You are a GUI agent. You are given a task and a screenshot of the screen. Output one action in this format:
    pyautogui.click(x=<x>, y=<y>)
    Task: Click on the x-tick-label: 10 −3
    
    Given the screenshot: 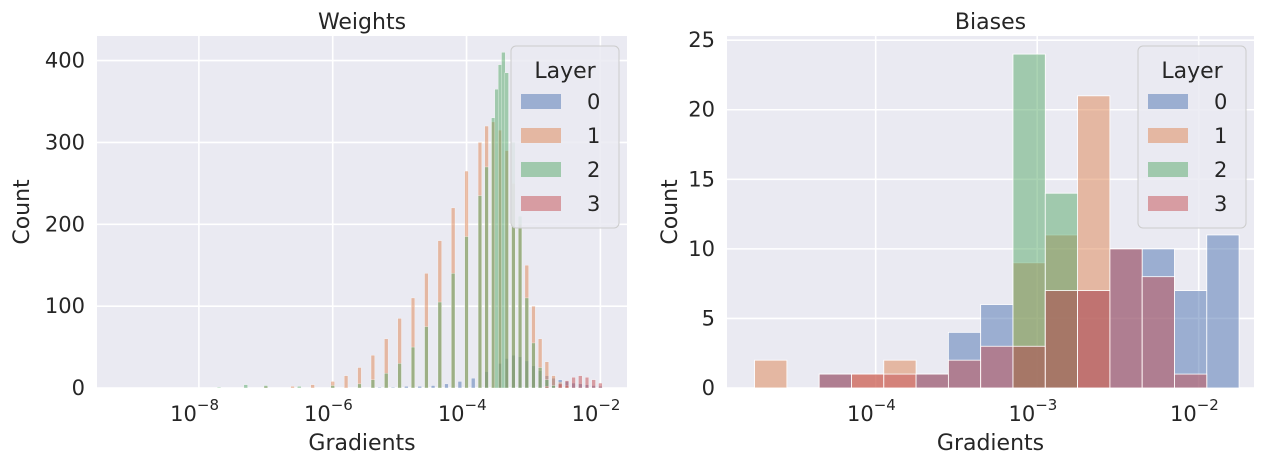 What is the action you would take?
    pyautogui.click(x=1032, y=411)
    